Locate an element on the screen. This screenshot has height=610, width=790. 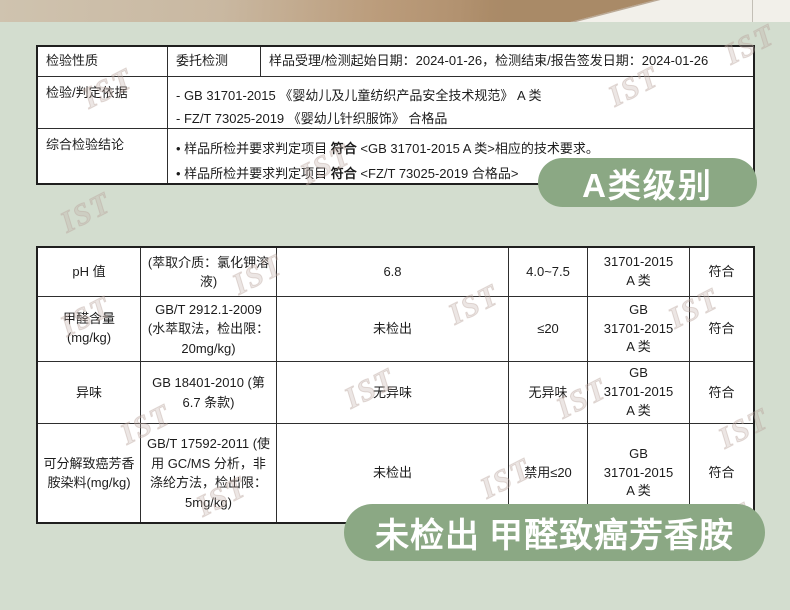
photo-strip-crease is located at coordinates (752, 11).